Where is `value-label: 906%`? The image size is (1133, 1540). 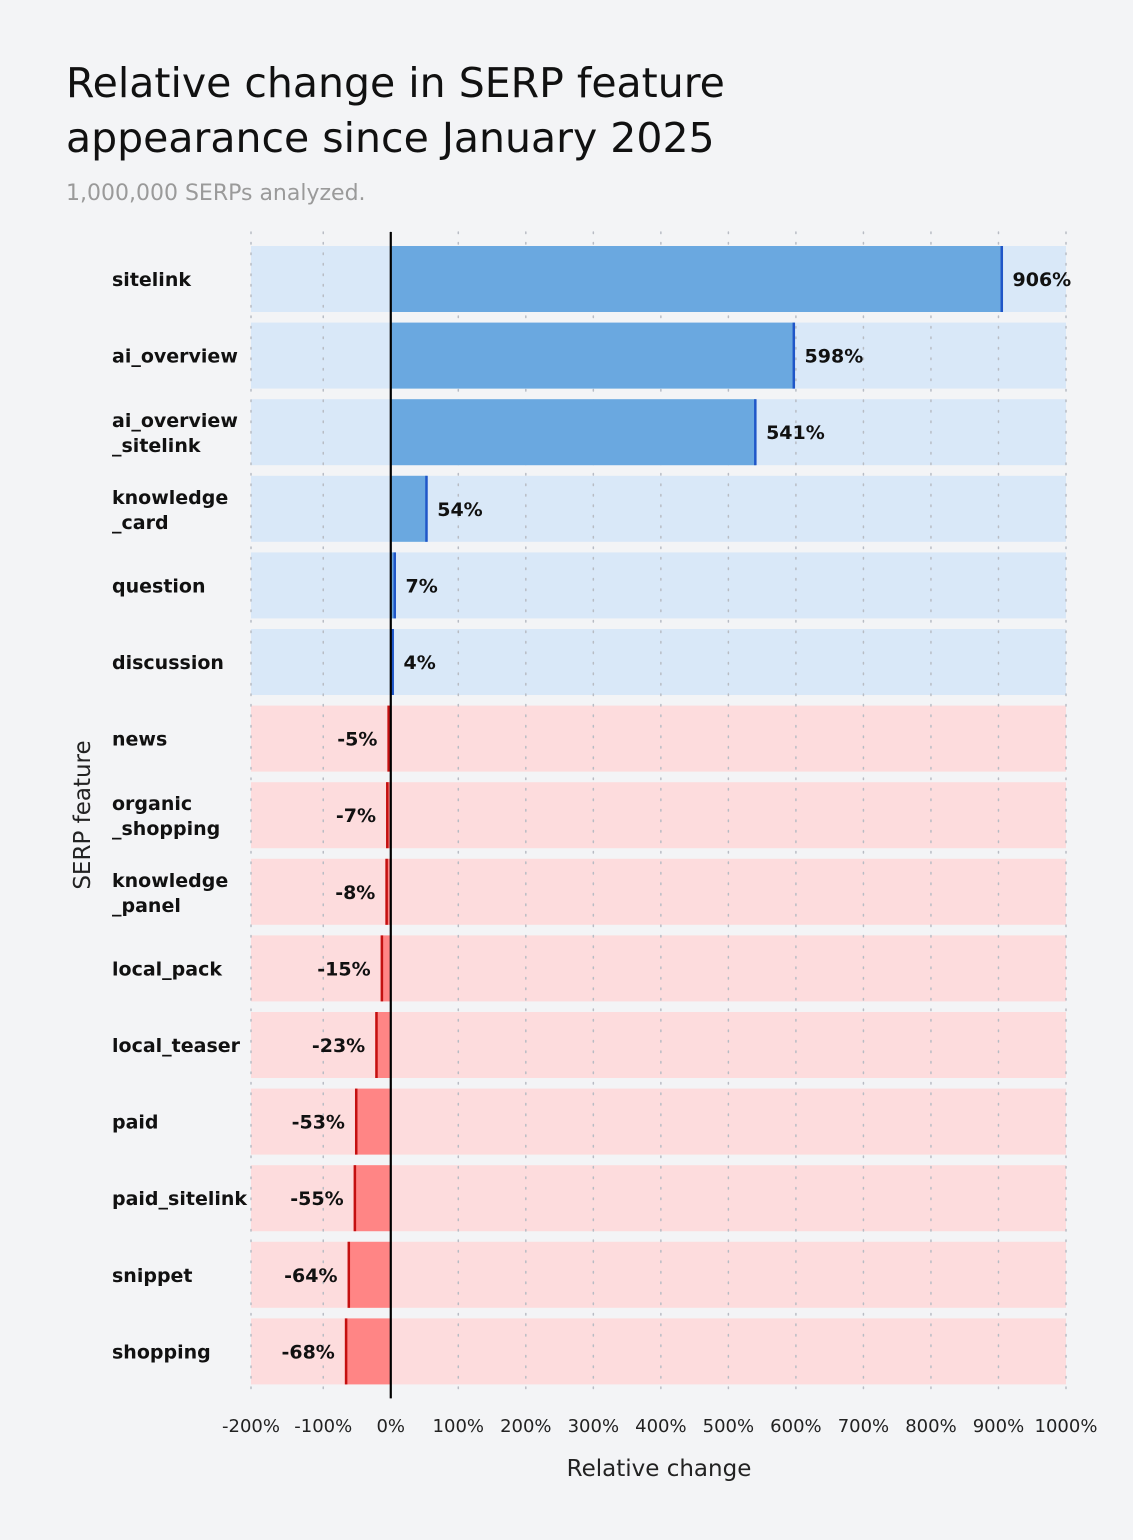
value-label: 906% is located at coordinates (1042, 280).